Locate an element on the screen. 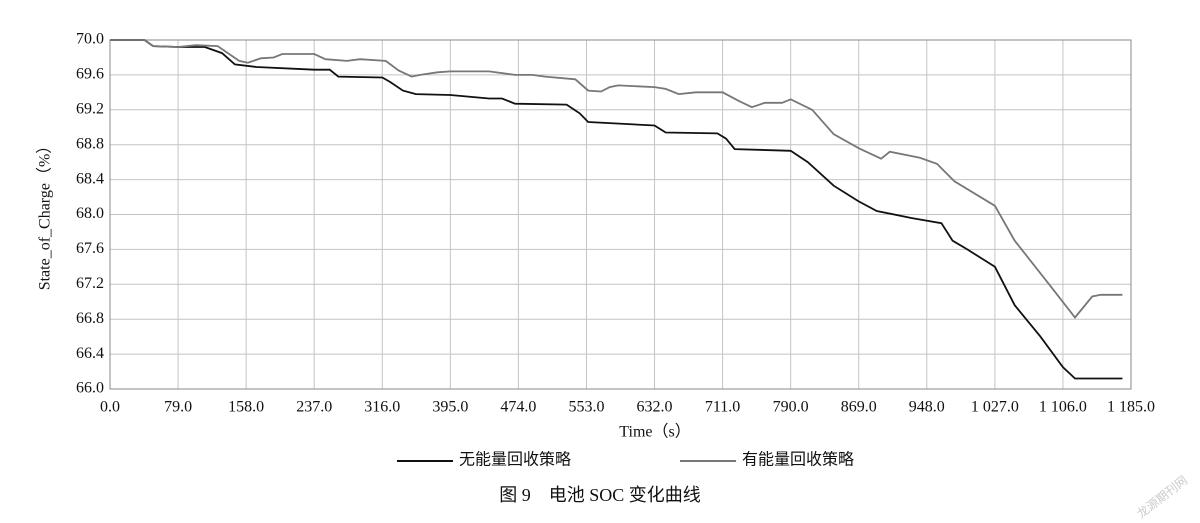 This screenshot has width=1200, height=523. x-tick-label: 632.0 is located at coordinates (655, 407).